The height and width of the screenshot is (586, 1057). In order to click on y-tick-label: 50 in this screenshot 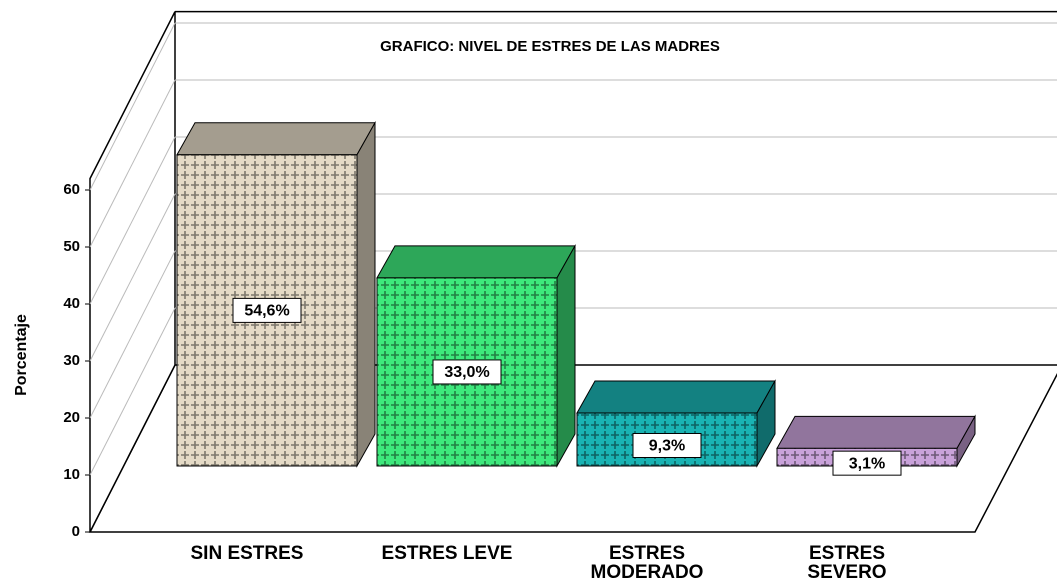, I will do `click(71, 246)`.